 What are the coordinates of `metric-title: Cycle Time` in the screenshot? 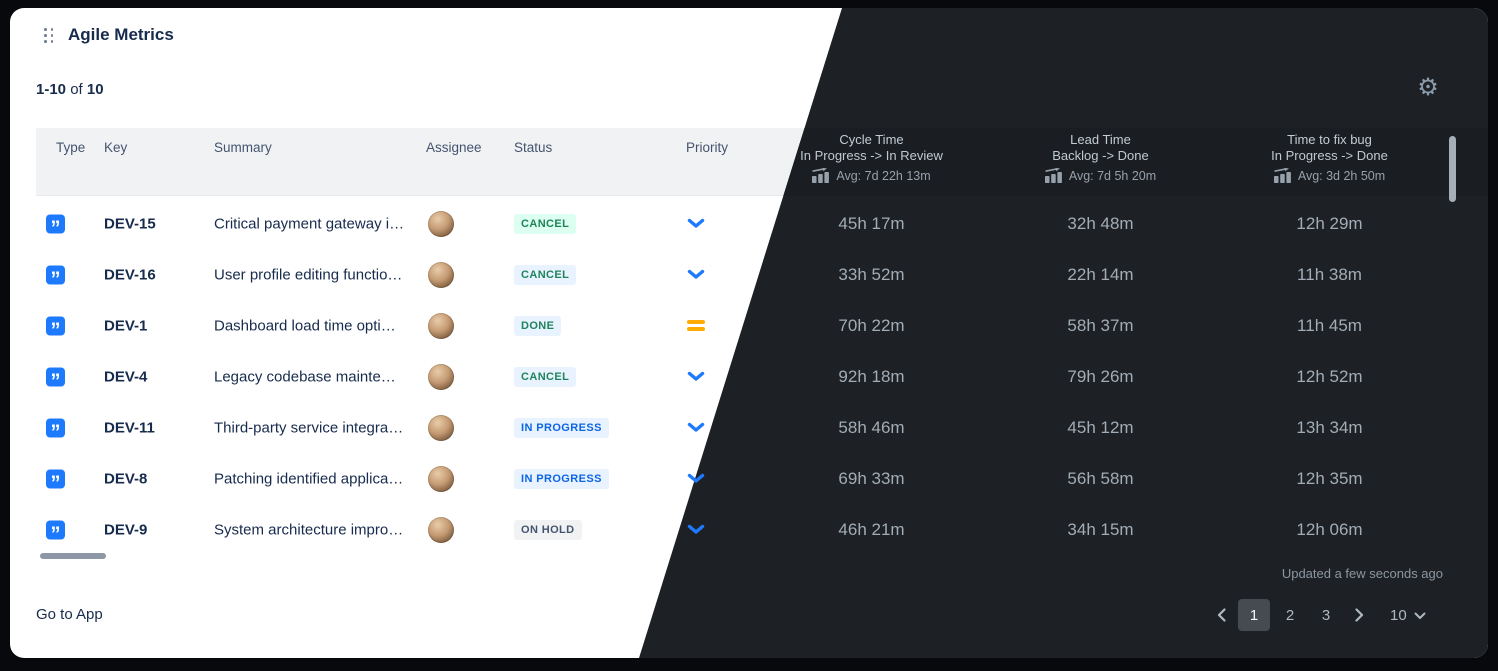 It's located at (871, 139).